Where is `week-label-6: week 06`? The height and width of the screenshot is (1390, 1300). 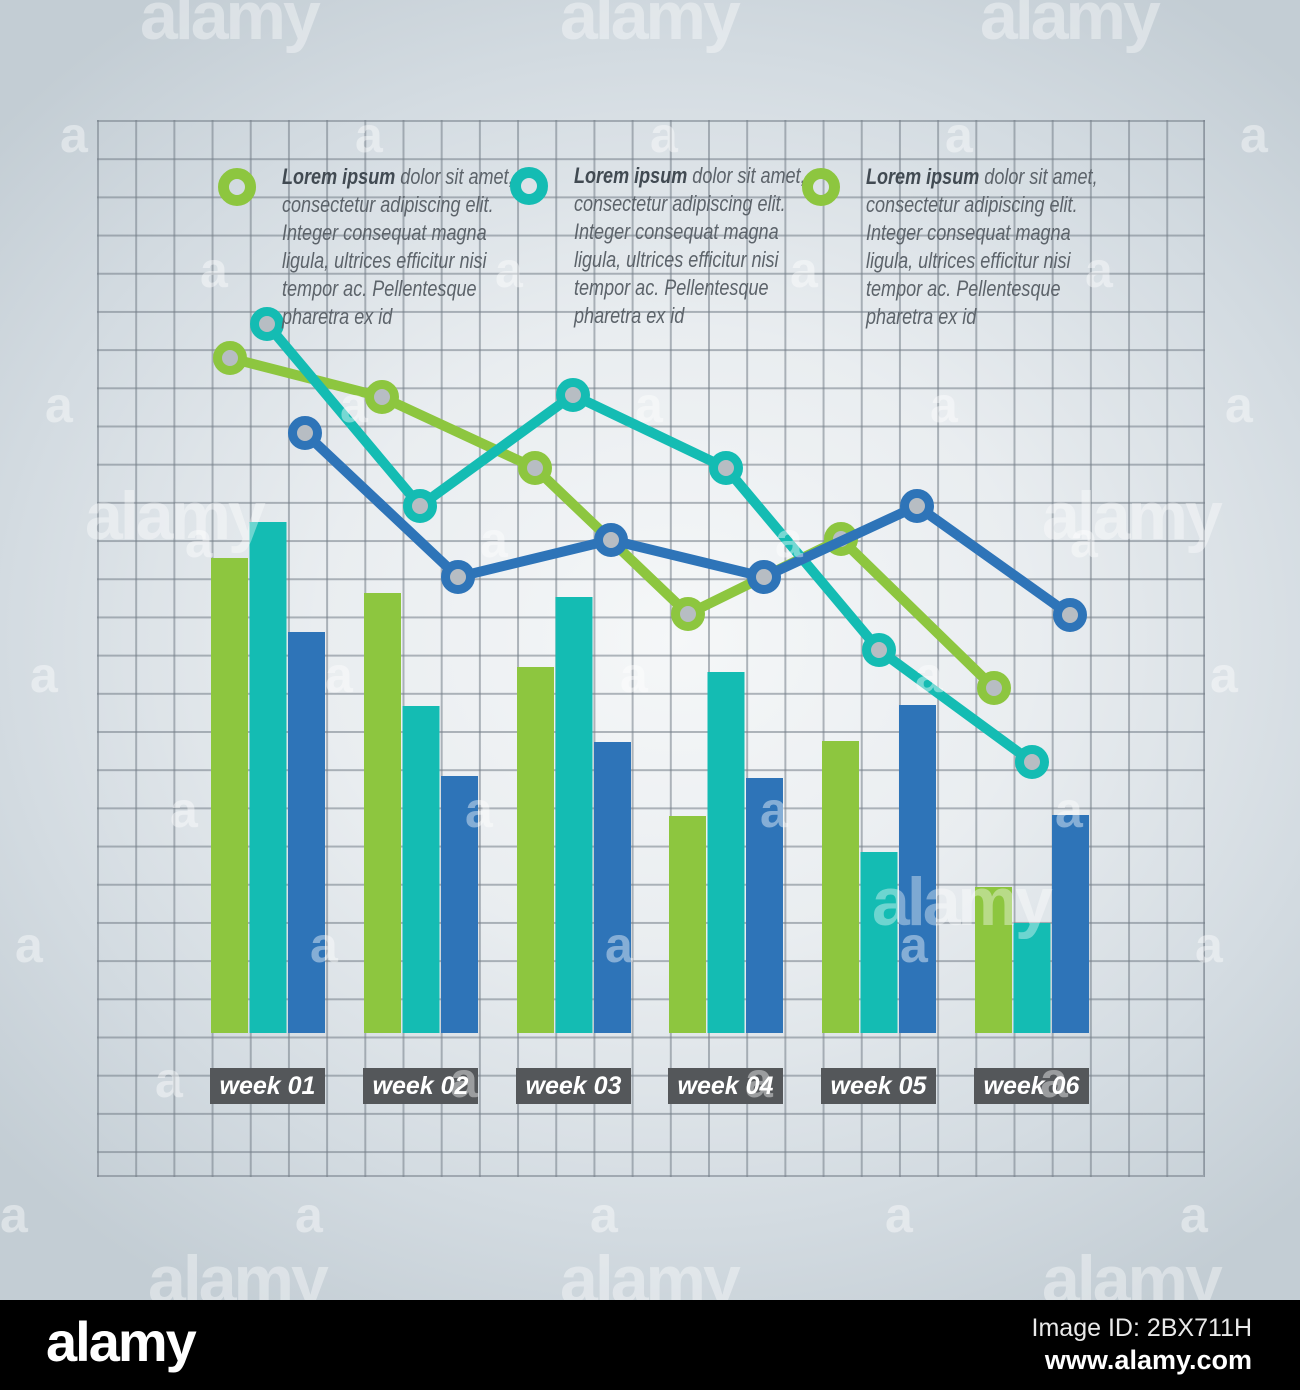 week-label-6: week 06 is located at coordinates (1031, 1086).